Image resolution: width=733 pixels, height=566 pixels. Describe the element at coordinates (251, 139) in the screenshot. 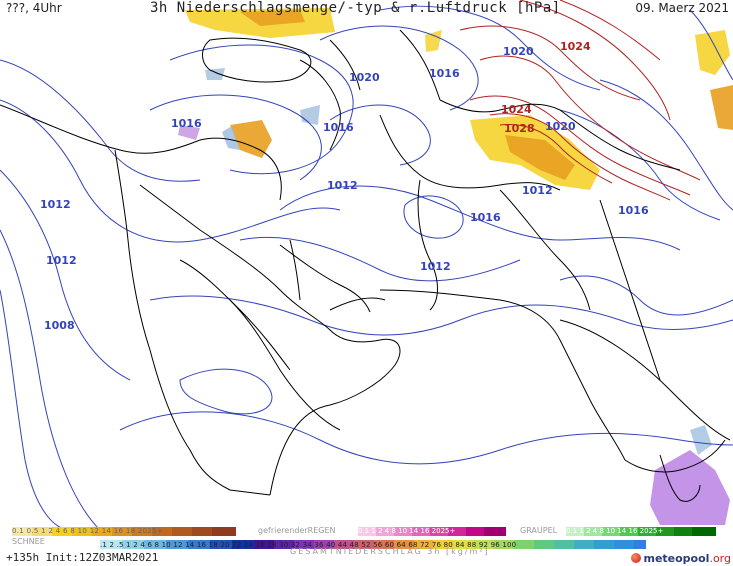

I see `precip-patch-turkey` at that location.